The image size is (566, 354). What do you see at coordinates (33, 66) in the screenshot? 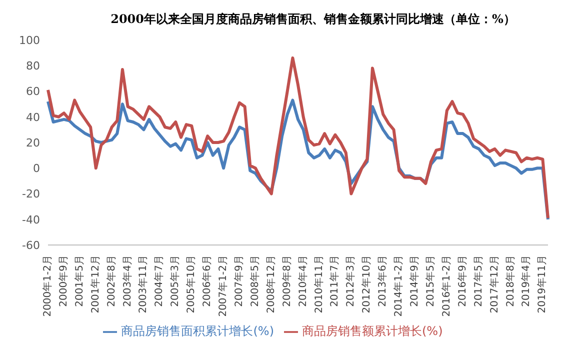
I see `y-tick-label: 80` at bounding box center [33, 66].